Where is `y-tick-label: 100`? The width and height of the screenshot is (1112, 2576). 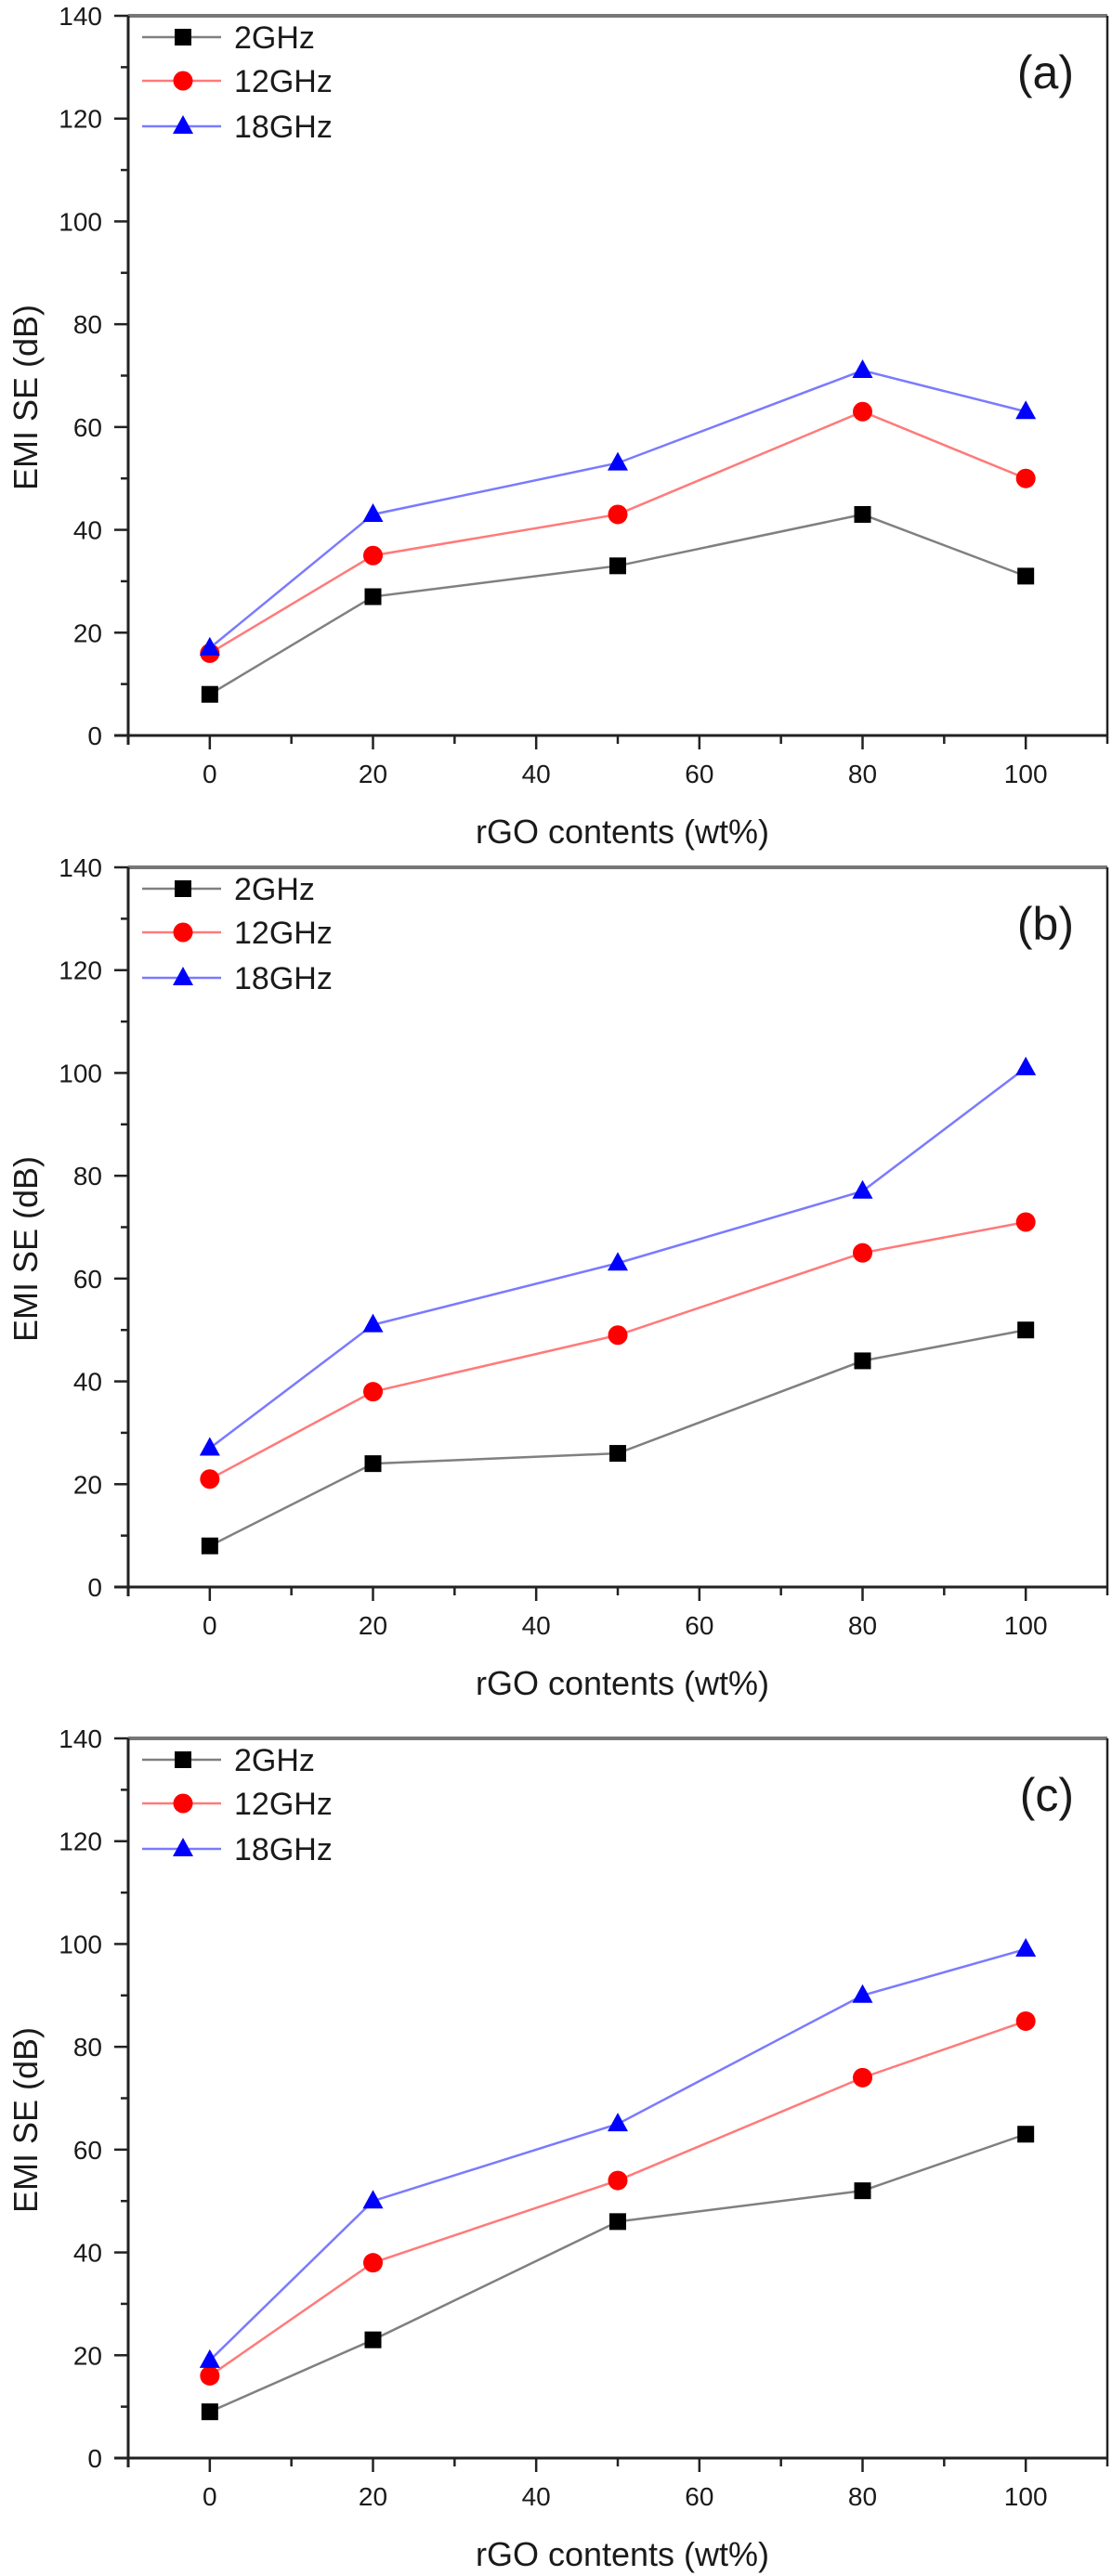
y-tick-label: 100 is located at coordinates (80, 1073).